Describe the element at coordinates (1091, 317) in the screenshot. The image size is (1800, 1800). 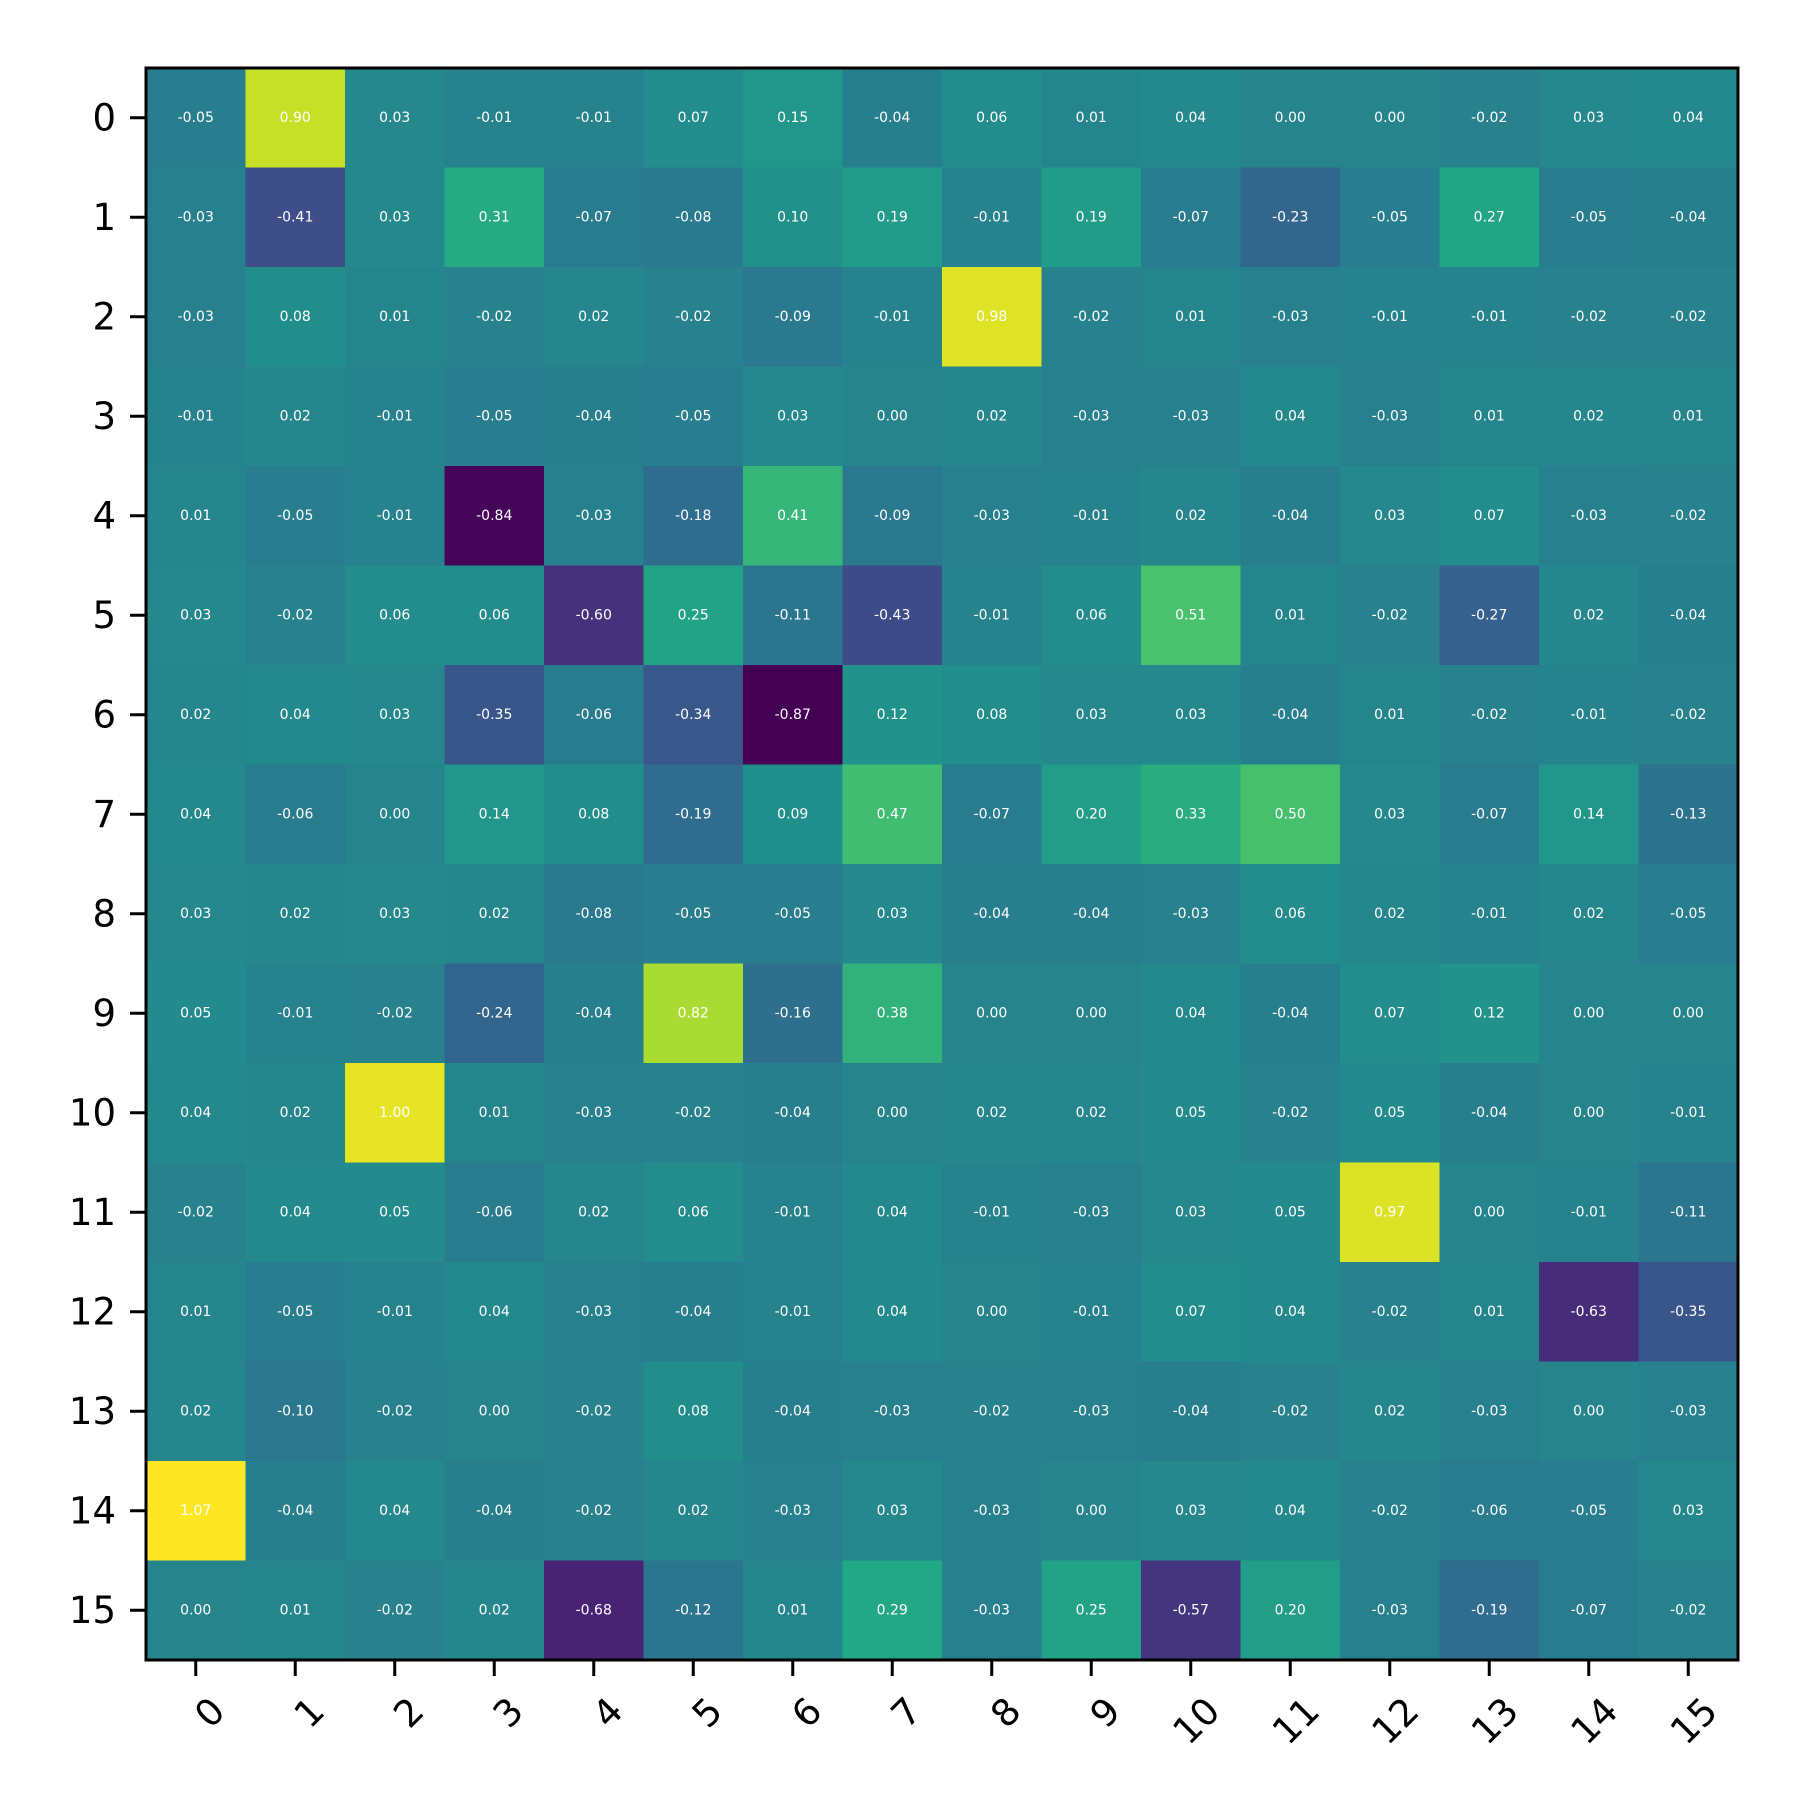
I see `heatmap-cell-r2-c9` at that location.